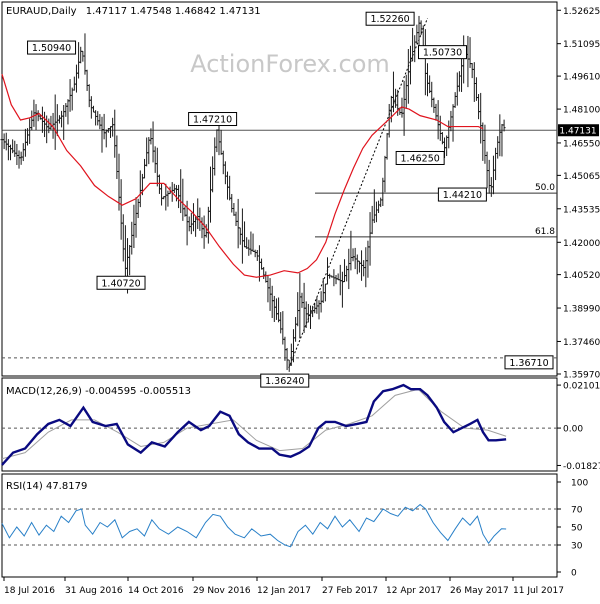  I want to click on price-label-text: 1.50730, so click(442, 53).